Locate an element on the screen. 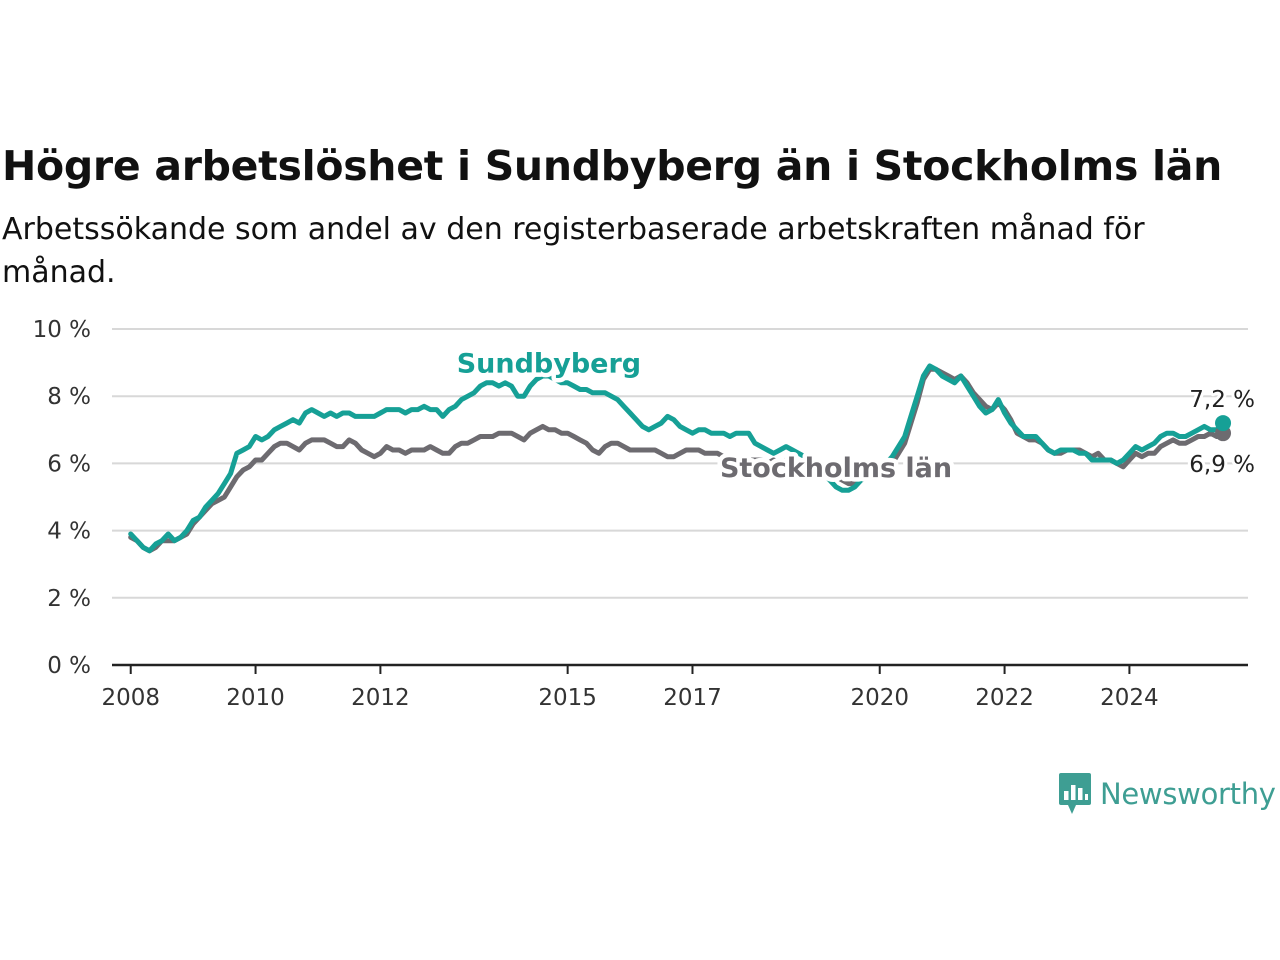 This screenshot has width=1280, height=960. y-tick-label: 2 % is located at coordinates (69, 599).